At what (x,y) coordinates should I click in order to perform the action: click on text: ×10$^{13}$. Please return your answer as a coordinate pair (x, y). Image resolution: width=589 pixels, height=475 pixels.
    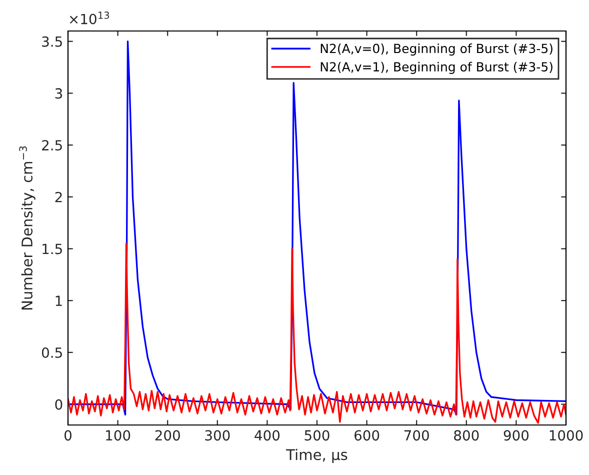
    Looking at the image, I should click on (90, 18).